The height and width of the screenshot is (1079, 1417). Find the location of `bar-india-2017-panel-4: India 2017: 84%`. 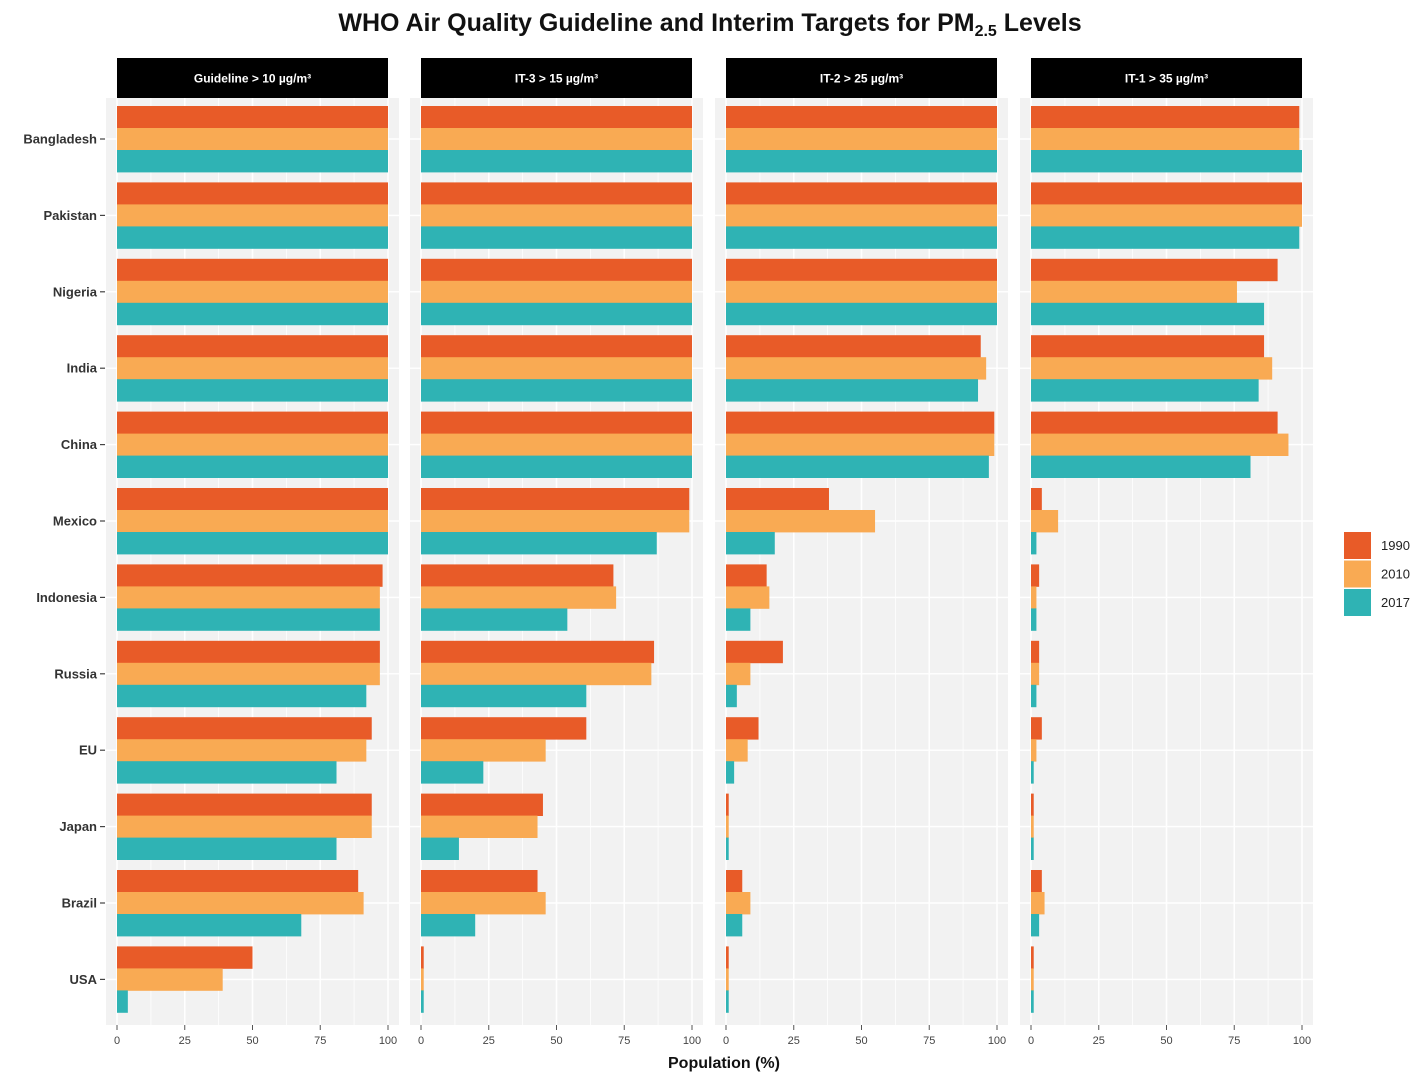

bar-india-2017-panel-4: India 2017: 84% is located at coordinates (1145, 390).